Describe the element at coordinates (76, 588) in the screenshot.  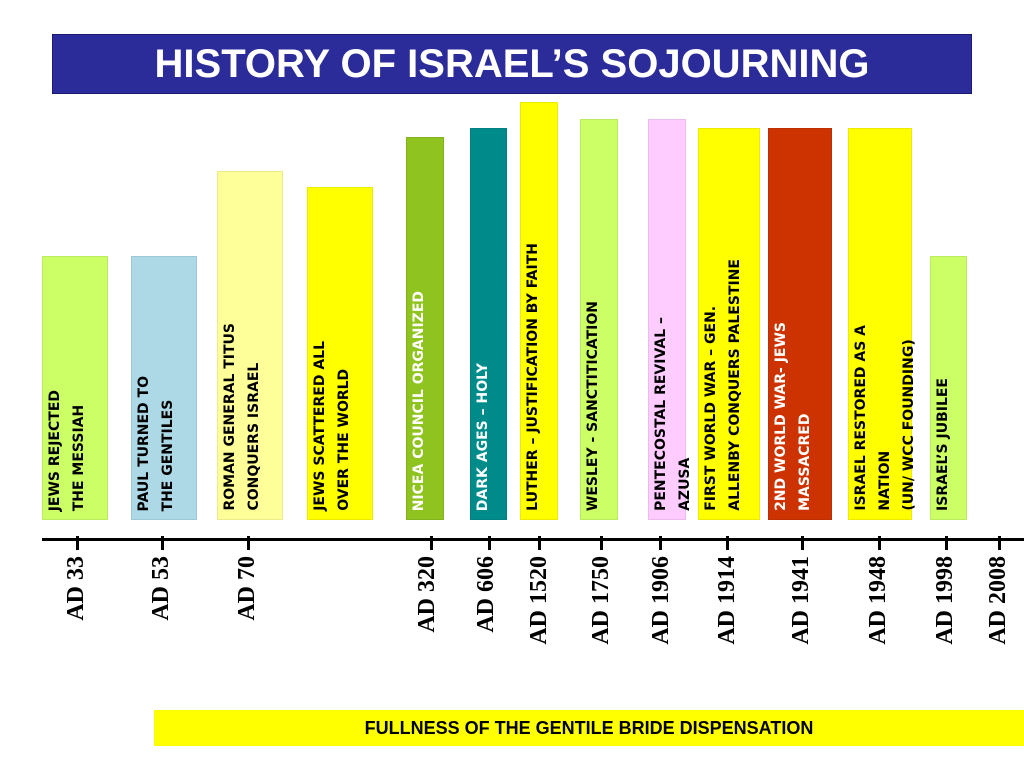
I see `year-label-jews-rejected: AD 33` at that location.